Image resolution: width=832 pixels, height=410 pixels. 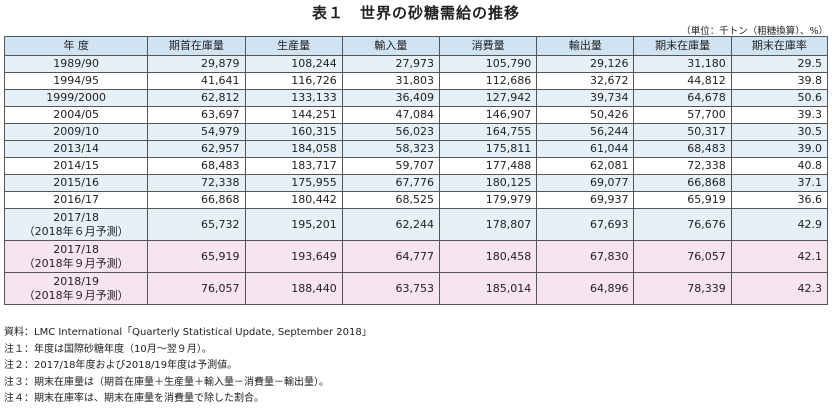 What do you see at coordinates (196, 224) in the screenshot?
I see `value-cell: 65,732` at bounding box center [196, 224].